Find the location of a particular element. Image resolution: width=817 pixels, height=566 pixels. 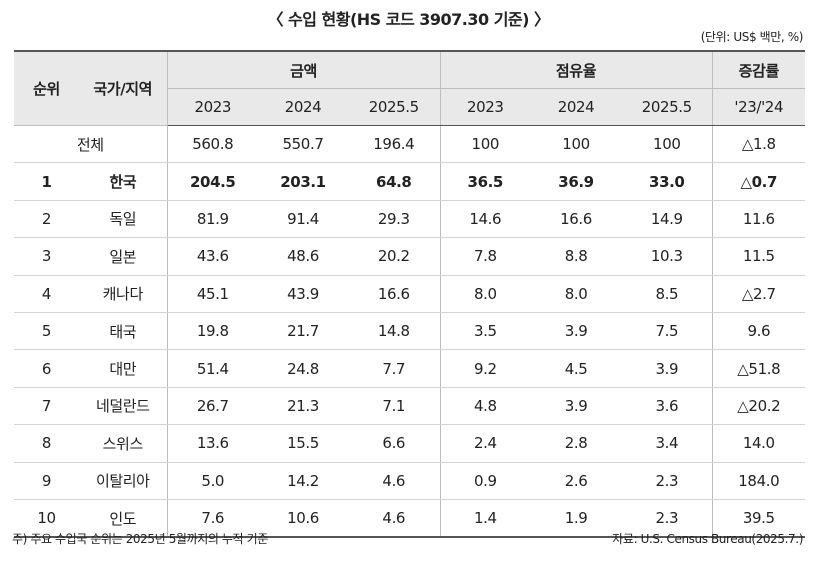

country-cell: 스위스 is located at coordinates (123, 443).